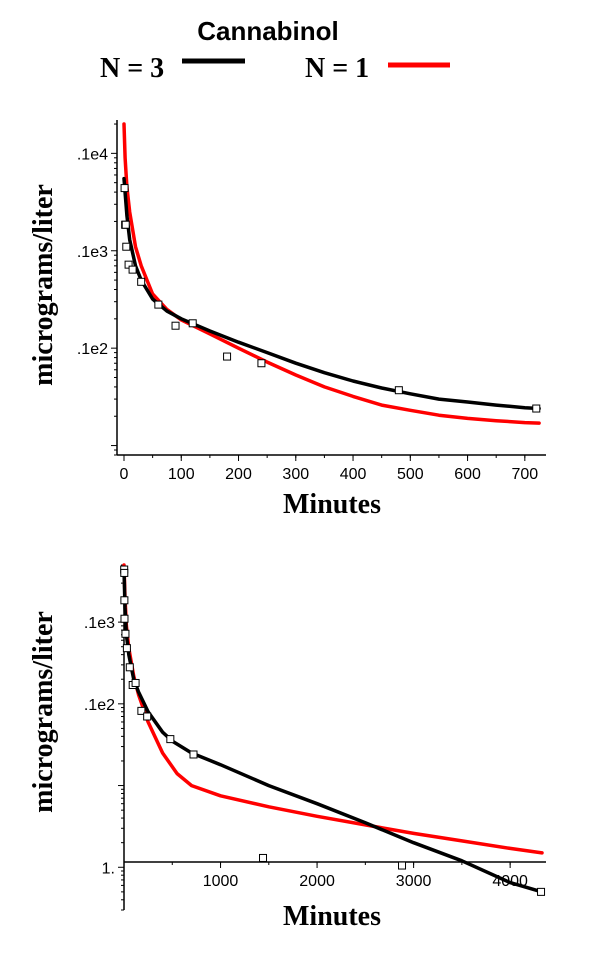 This screenshot has width=600, height=971. What do you see at coordinates (92, 154) in the screenshot?
I see `y-tick-label: .1e4` at bounding box center [92, 154].